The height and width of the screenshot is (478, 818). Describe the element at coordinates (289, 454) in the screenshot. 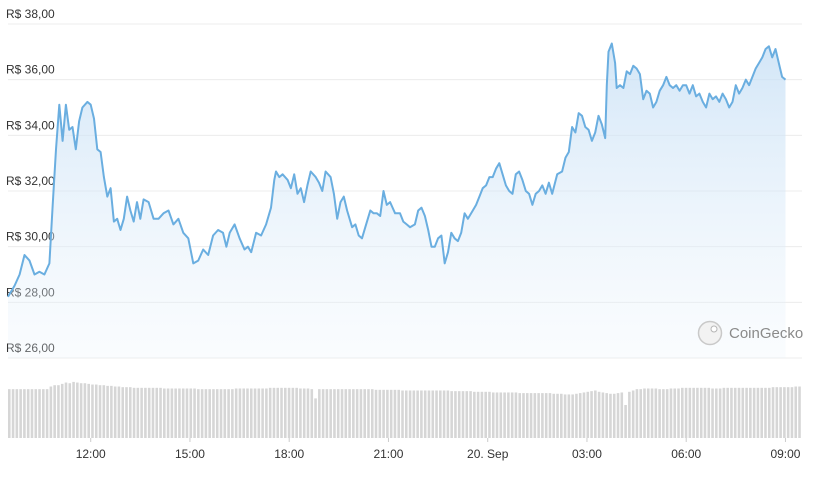

I see `x-tick-label: 18:00` at that location.